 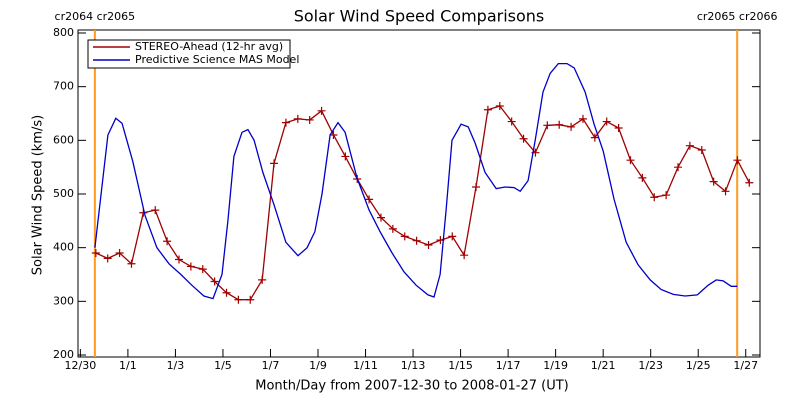 I want to click on legend-box, so click(x=189, y=54).